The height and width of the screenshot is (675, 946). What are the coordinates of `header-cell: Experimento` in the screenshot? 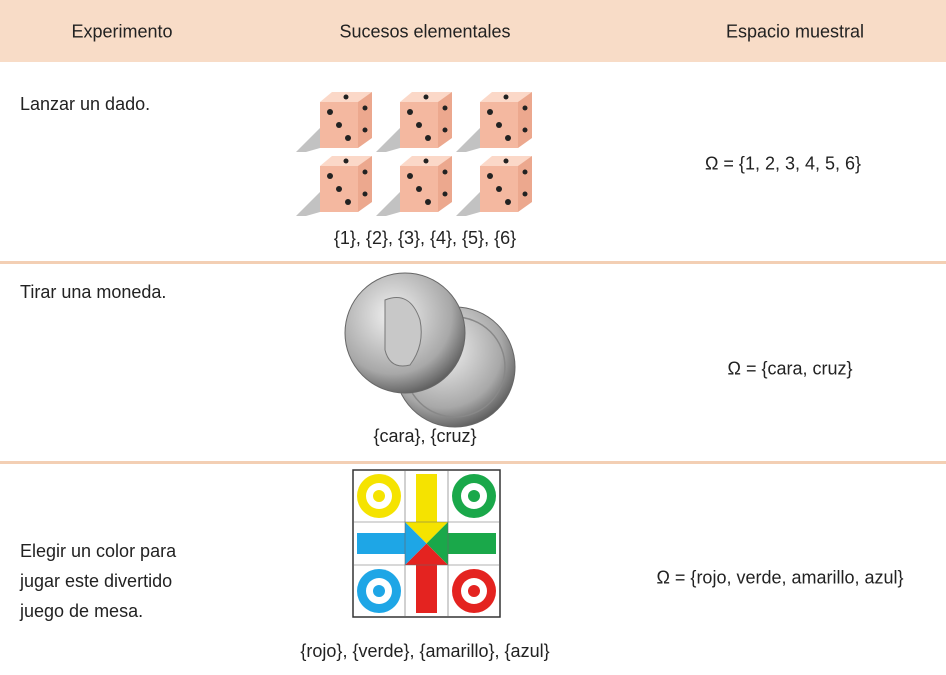 It's located at (122, 31).